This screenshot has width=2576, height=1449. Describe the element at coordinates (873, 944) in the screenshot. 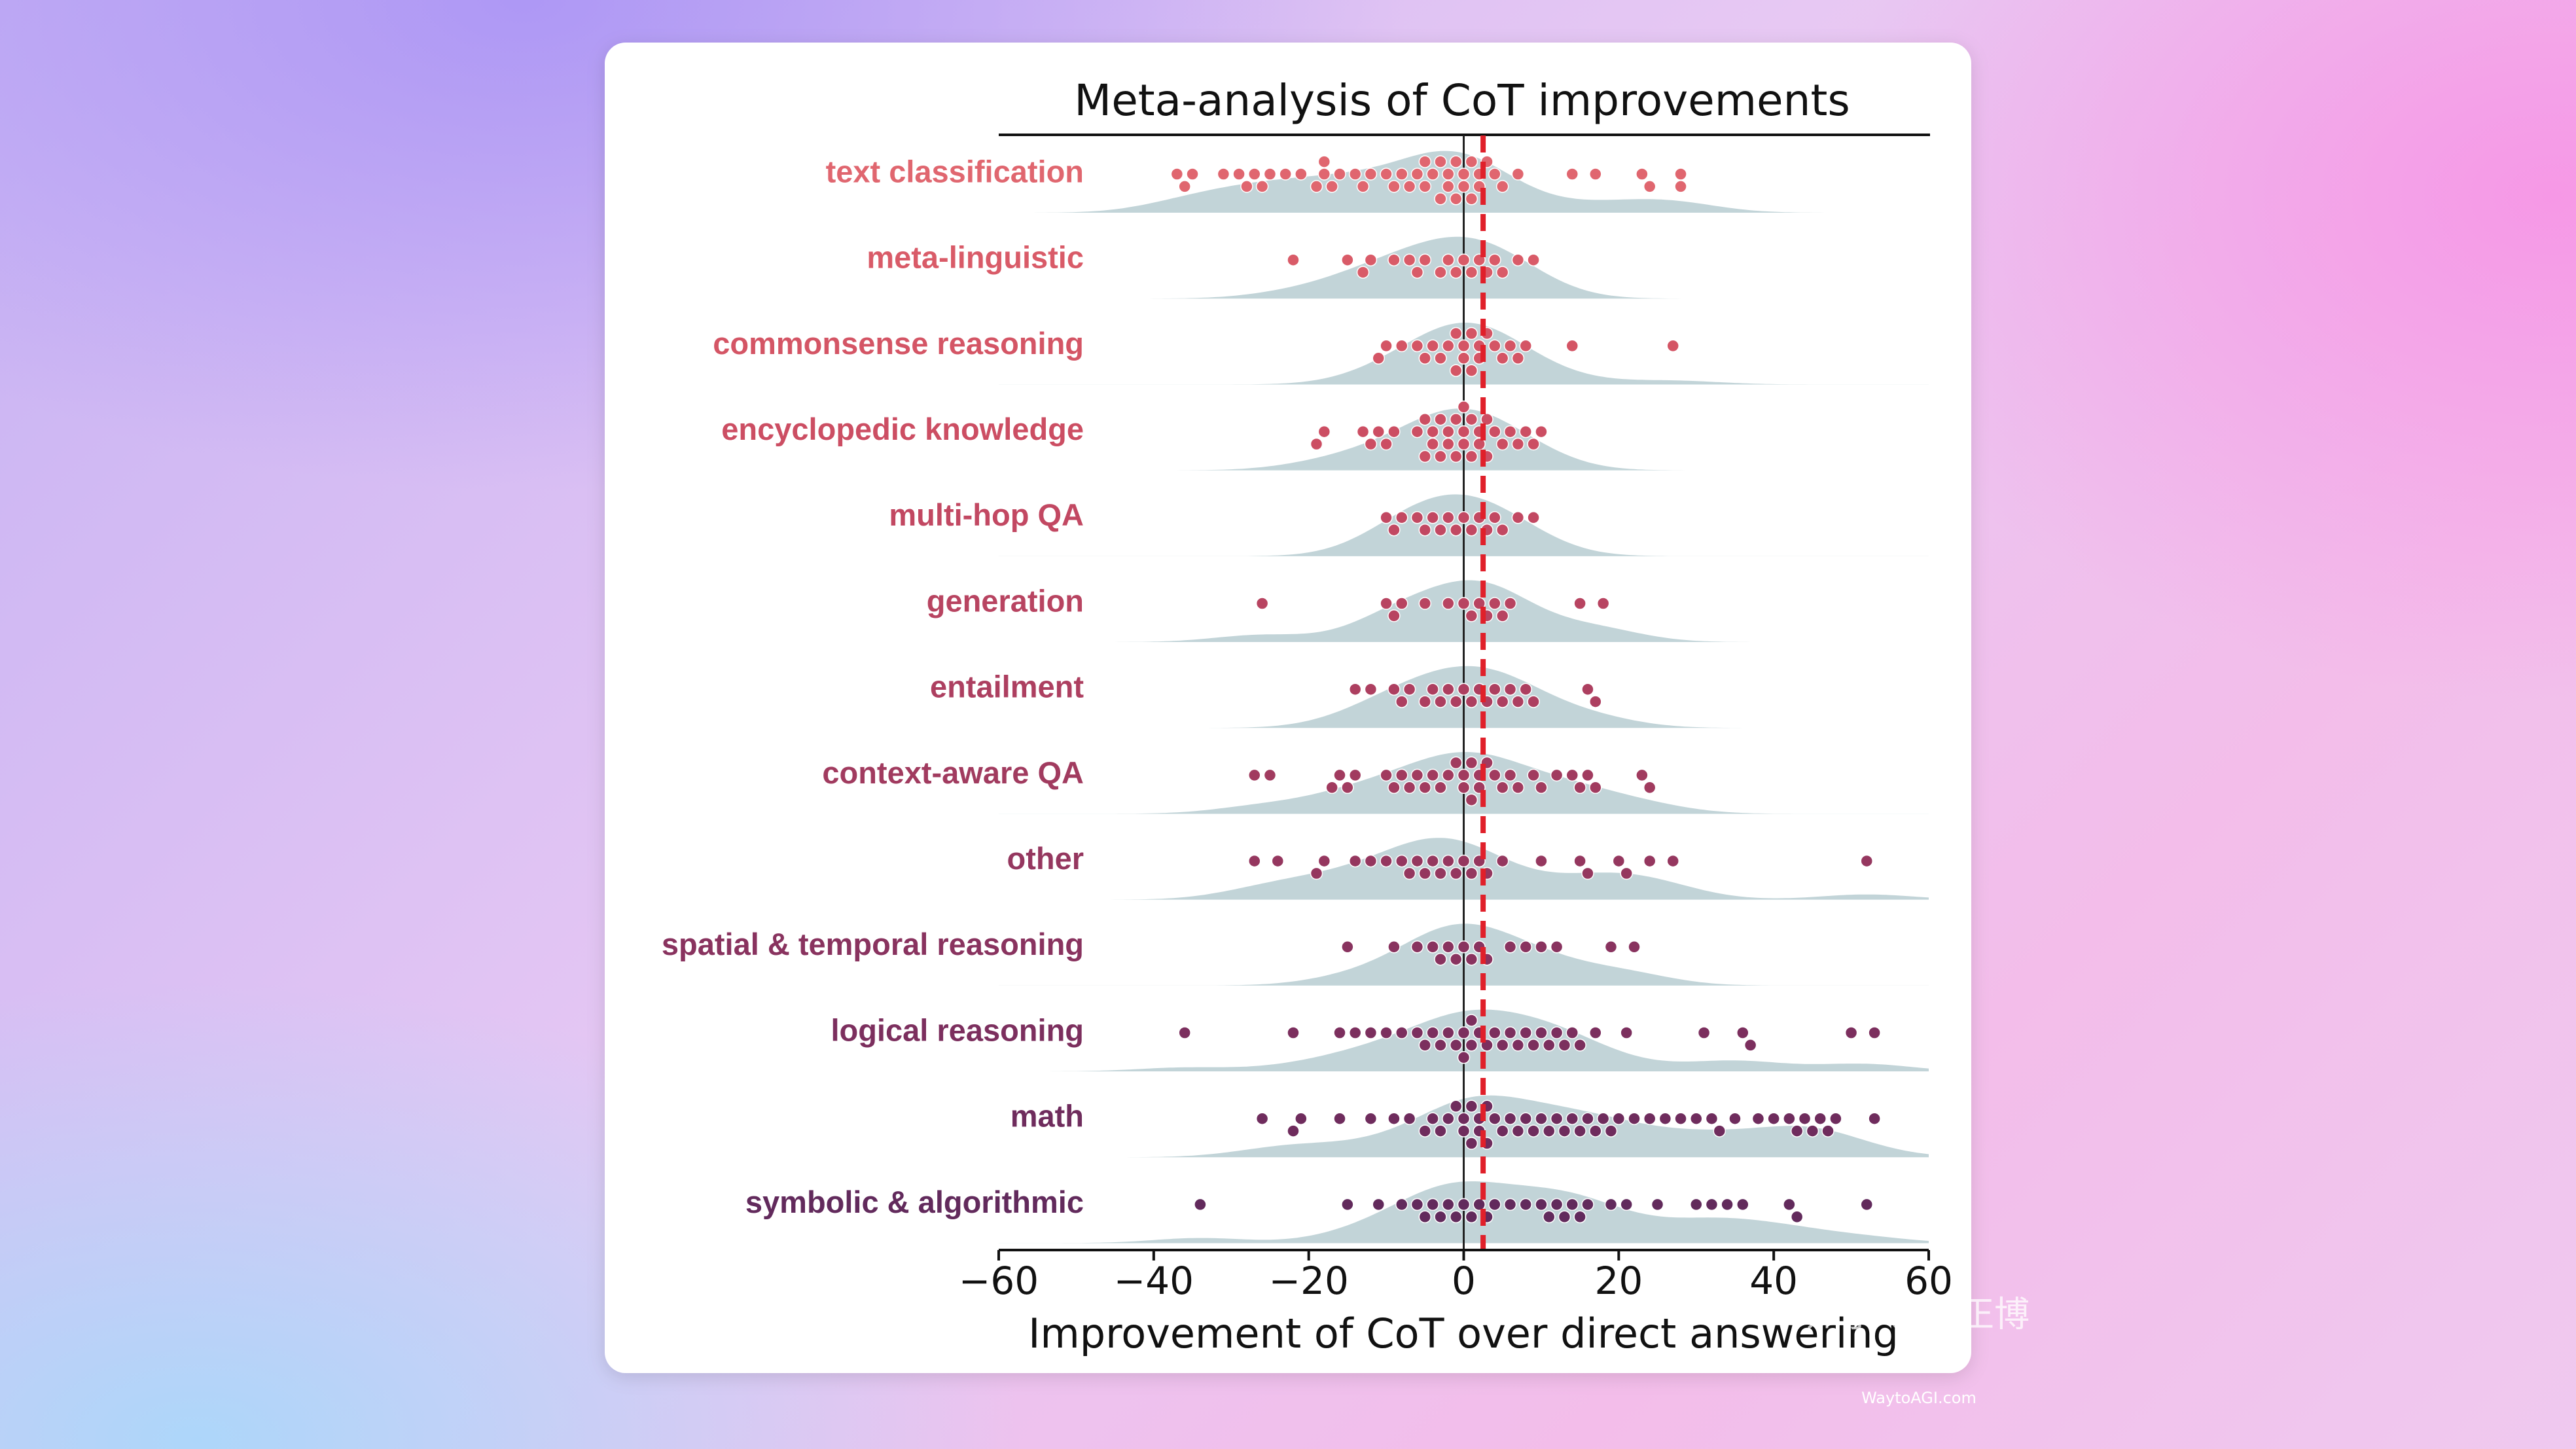

I see `category-label: spatial & temporal reasoning` at that location.